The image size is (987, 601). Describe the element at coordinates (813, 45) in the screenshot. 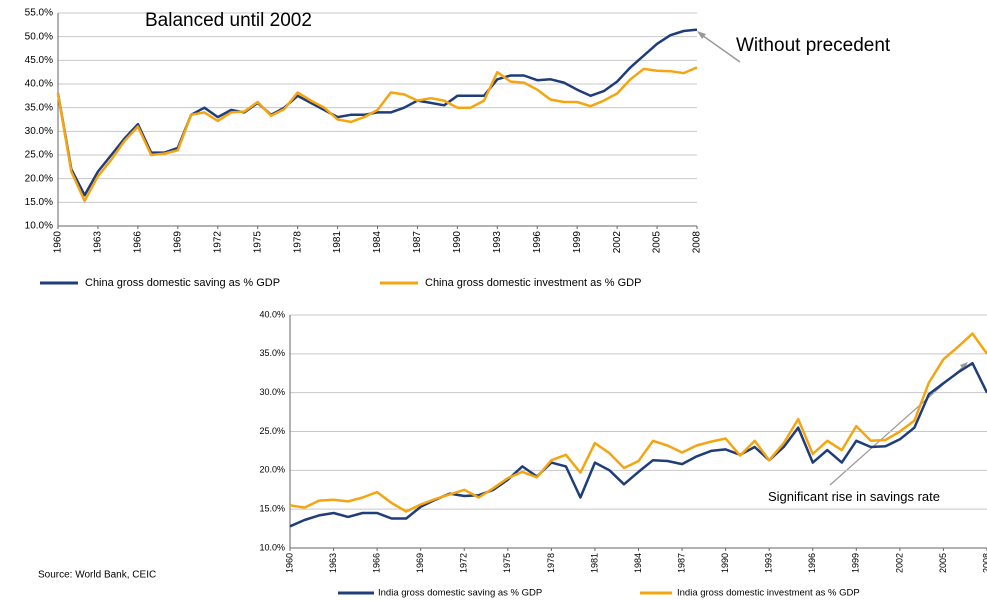

I see `annotation: Without precedent` at that location.